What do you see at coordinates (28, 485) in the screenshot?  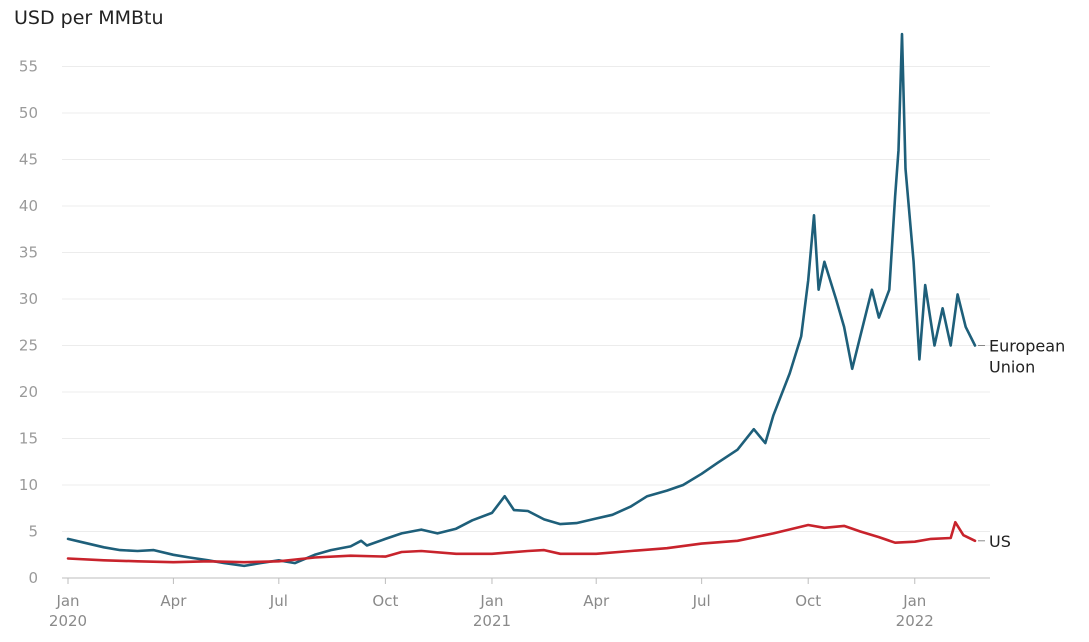 I see `y-tick-label: 10` at bounding box center [28, 485].